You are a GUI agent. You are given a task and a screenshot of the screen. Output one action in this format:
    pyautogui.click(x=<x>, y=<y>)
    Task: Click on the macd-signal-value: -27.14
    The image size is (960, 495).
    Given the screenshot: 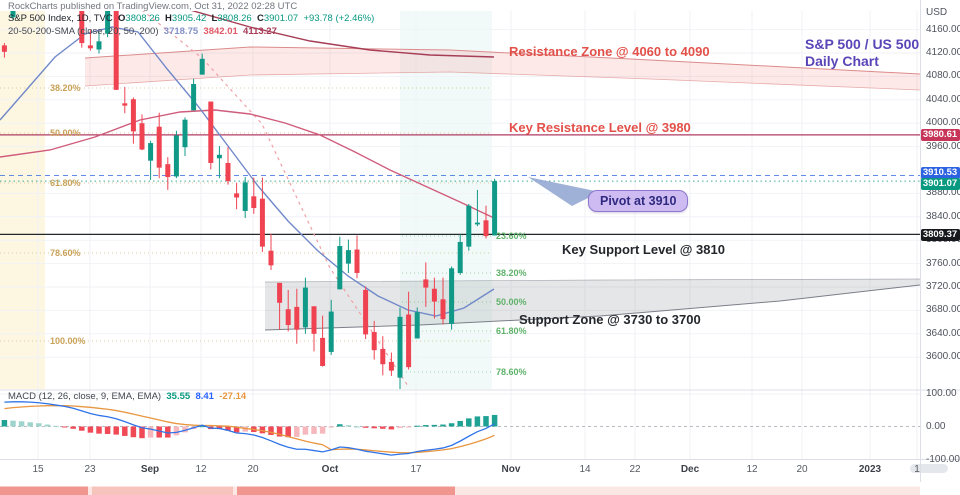 What is the action you would take?
    pyautogui.click(x=233, y=396)
    